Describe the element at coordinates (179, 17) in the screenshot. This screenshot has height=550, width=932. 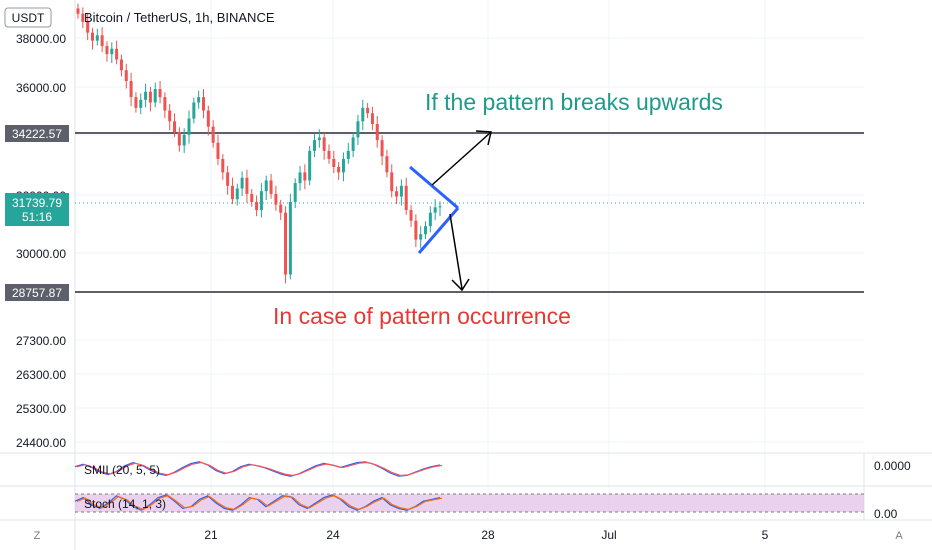
I see `symbol-title: Bitcoin / TetherUS, 1h, BINANCE` at that location.